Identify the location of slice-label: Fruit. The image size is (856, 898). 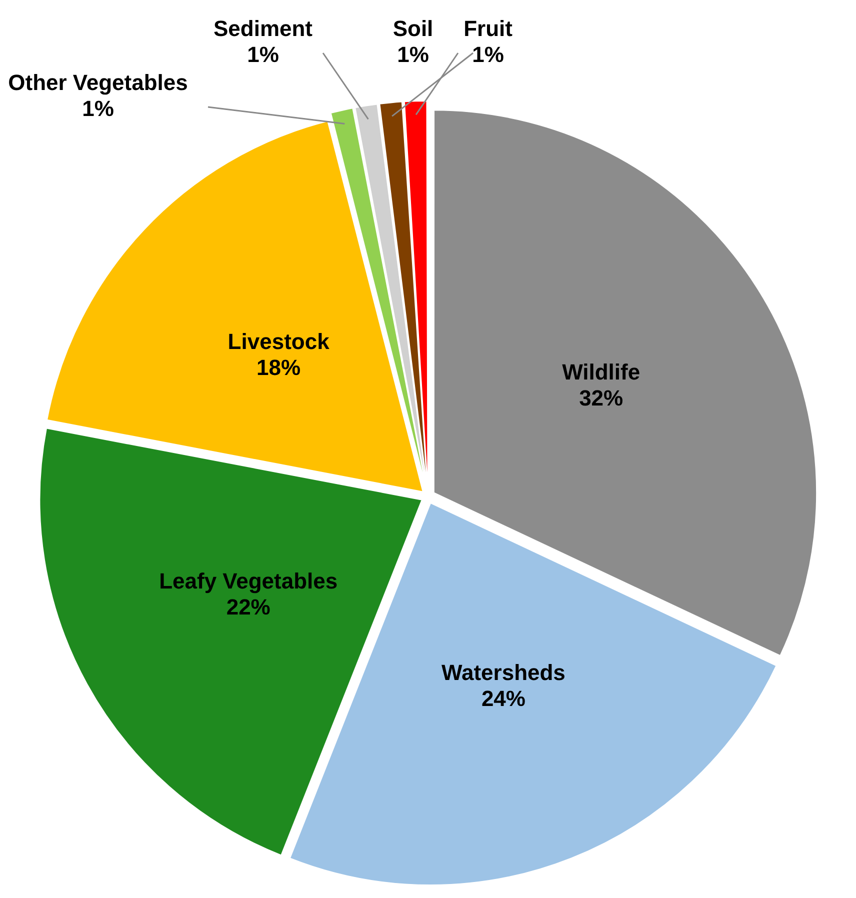
(489, 29).